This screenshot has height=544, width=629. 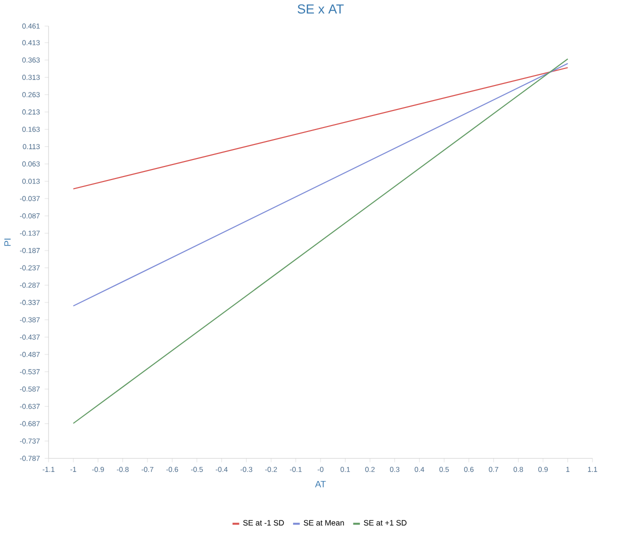 What do you see at coordinates (7, 242) in the screenshot?
I see `y-axis-title: PI` at bounding box center [7, 242].